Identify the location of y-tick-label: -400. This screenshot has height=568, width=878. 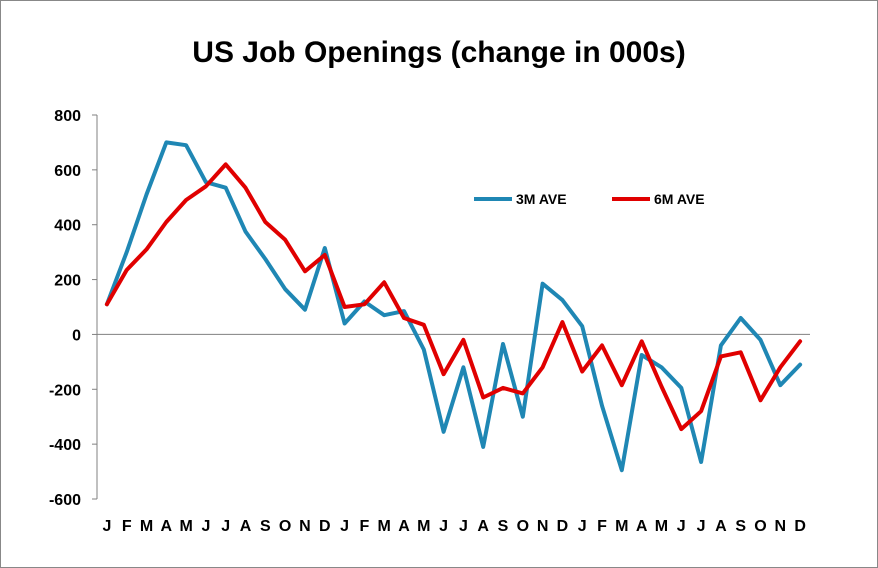
(65, 445).